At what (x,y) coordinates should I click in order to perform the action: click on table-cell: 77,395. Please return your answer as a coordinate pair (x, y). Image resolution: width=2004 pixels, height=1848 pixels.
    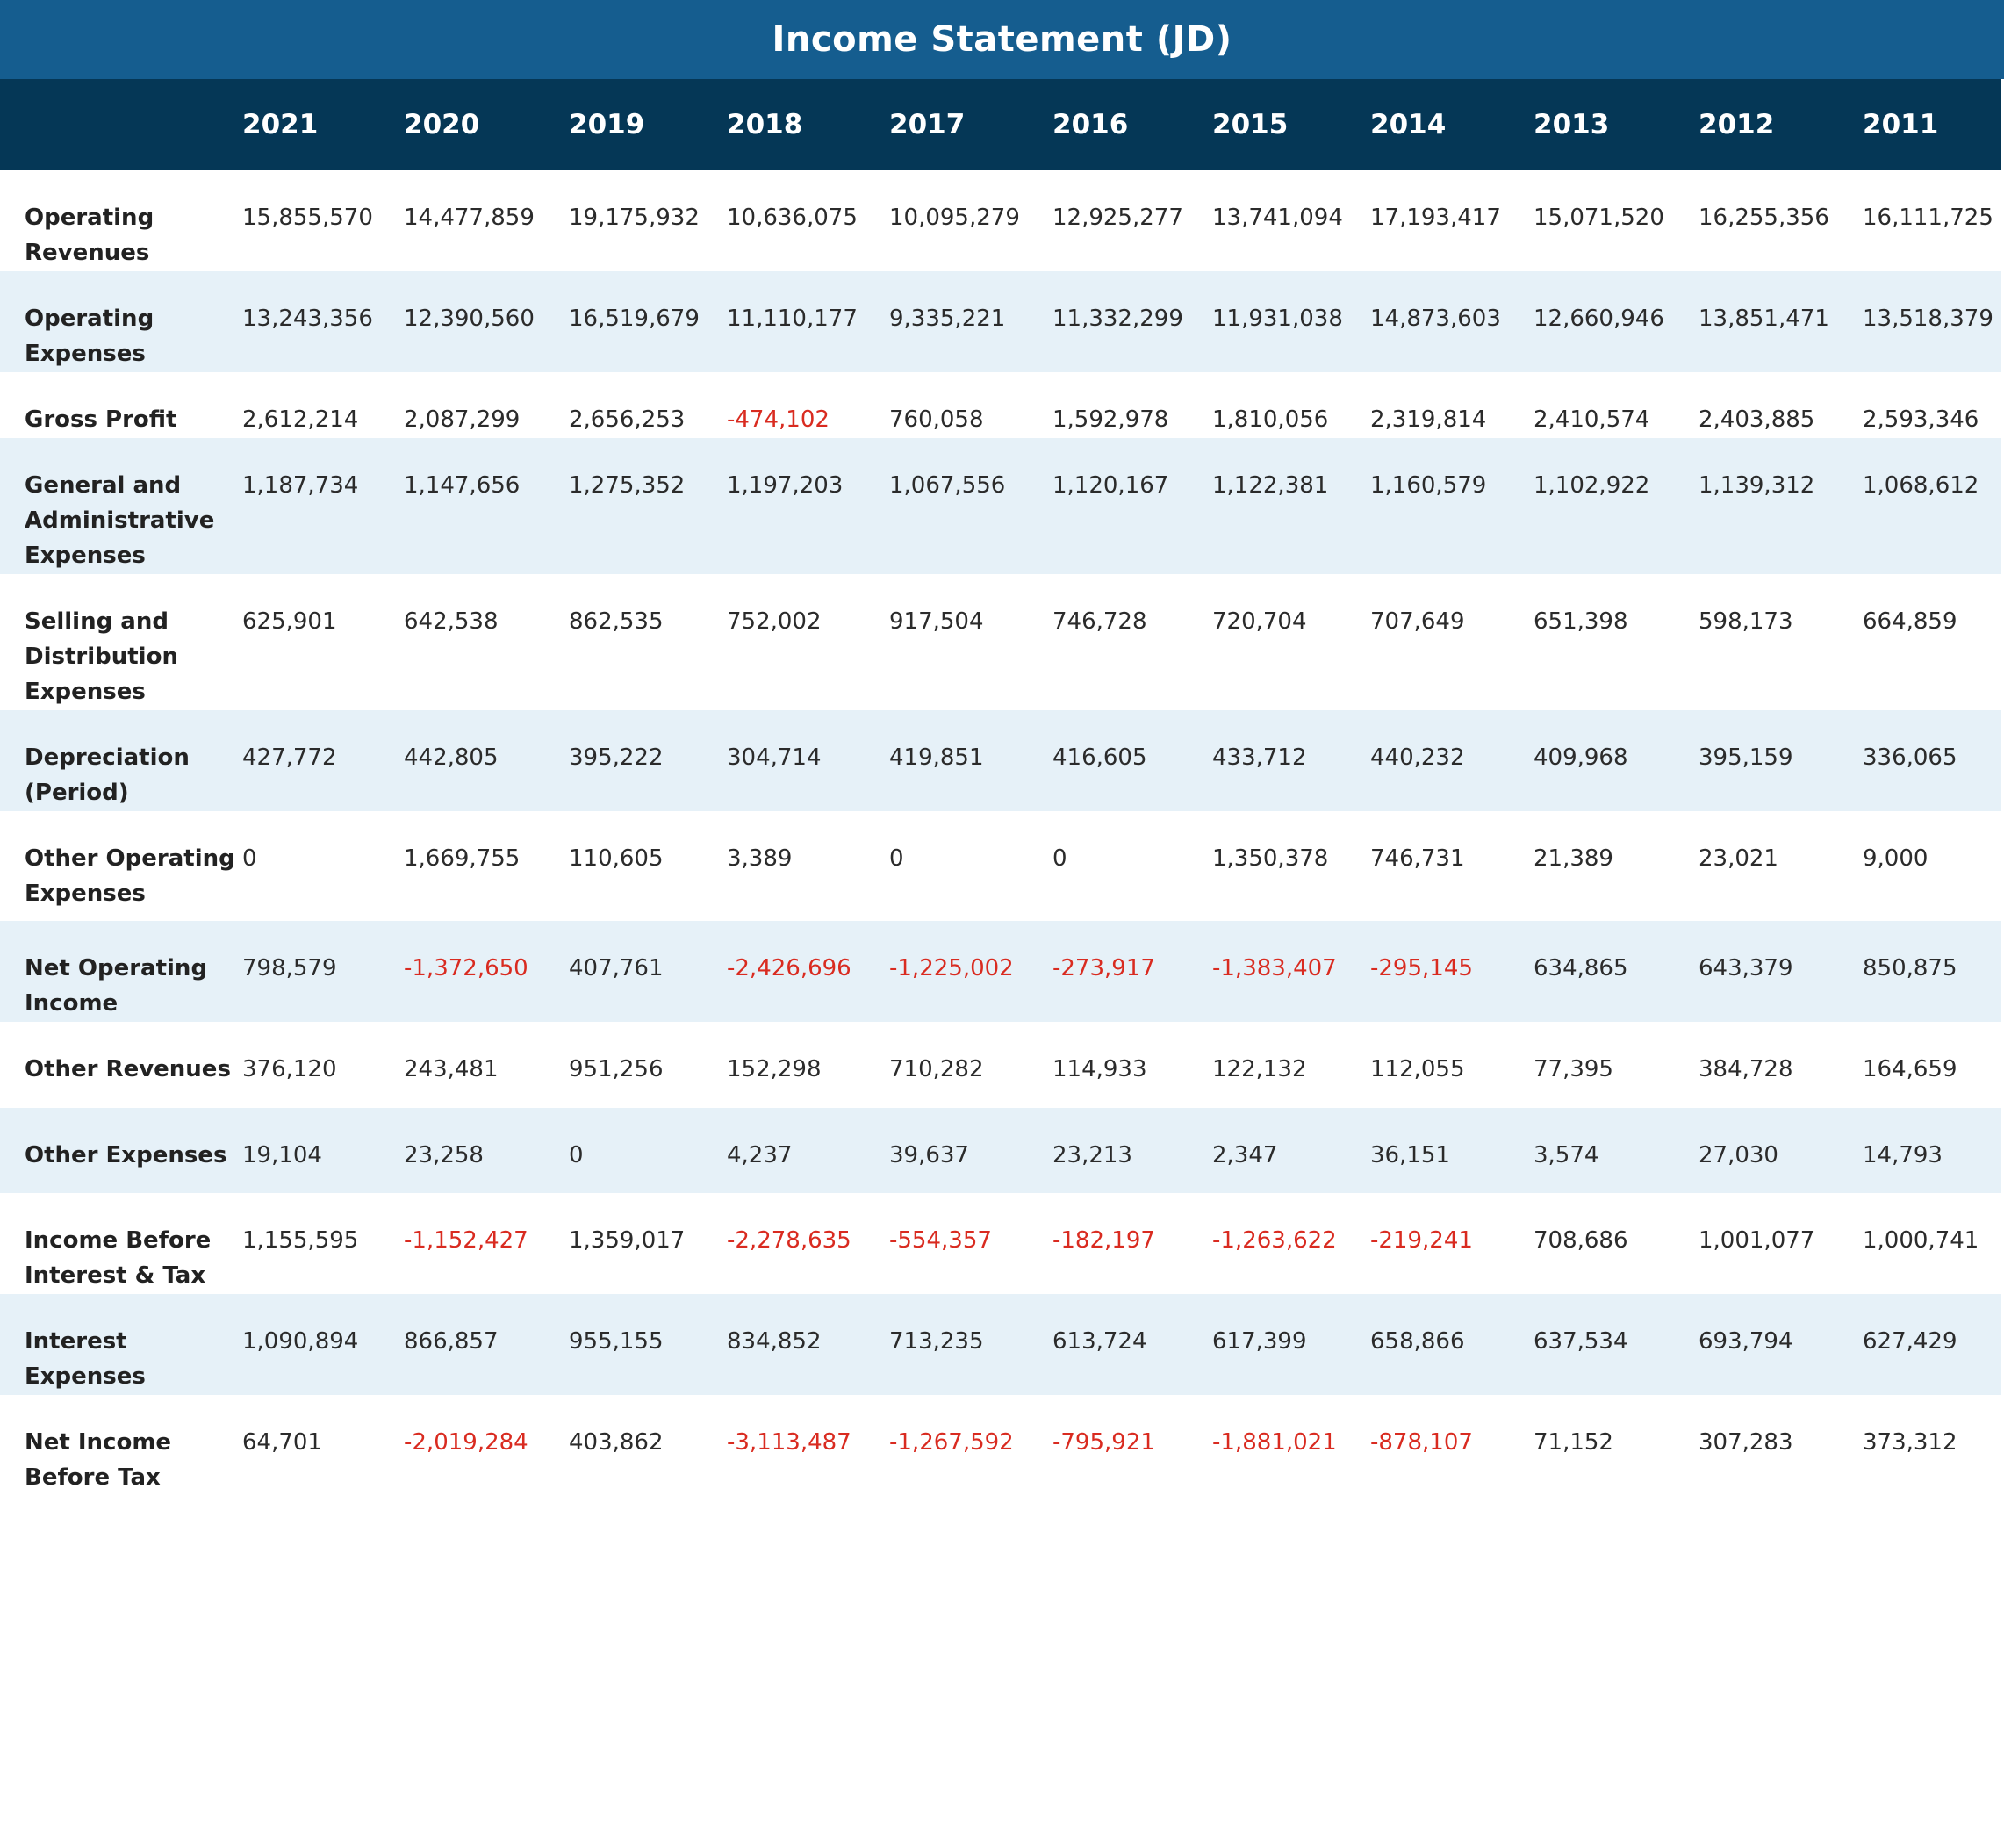
    Looking at the image, I should click on (1574, 1069).